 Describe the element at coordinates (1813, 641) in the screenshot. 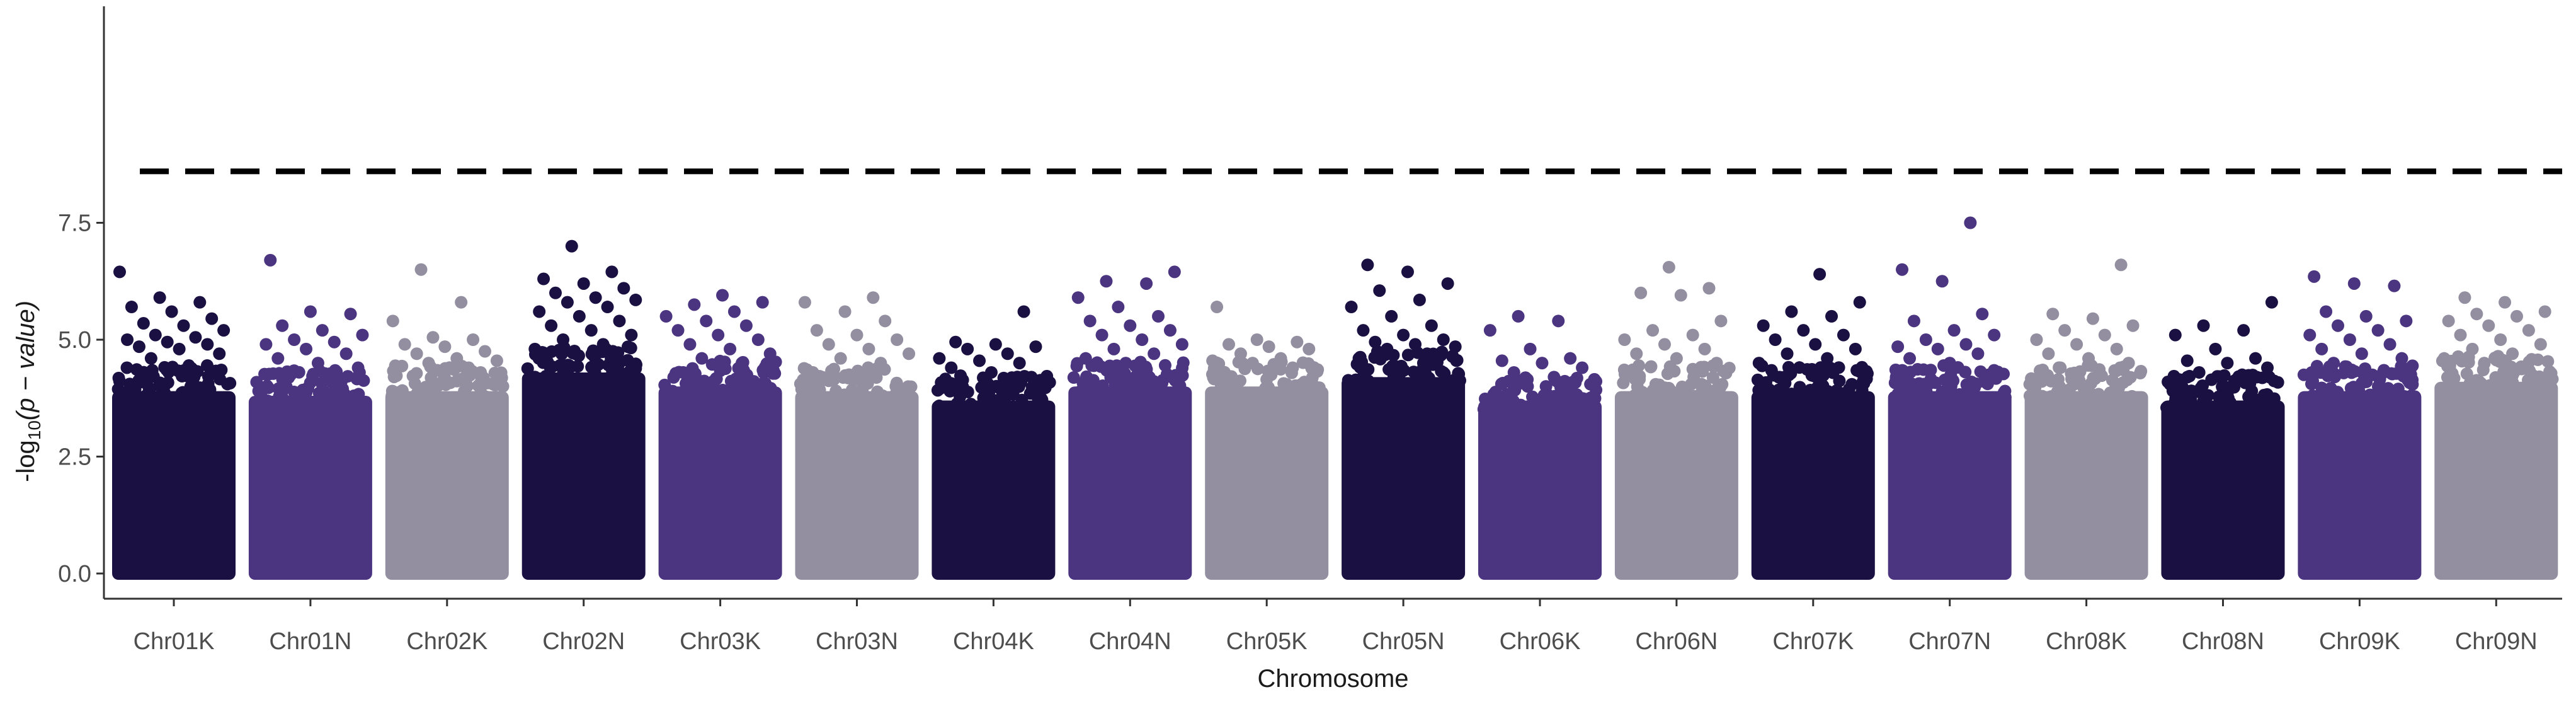

I see `x-tick-label: Chr07K` at that location.